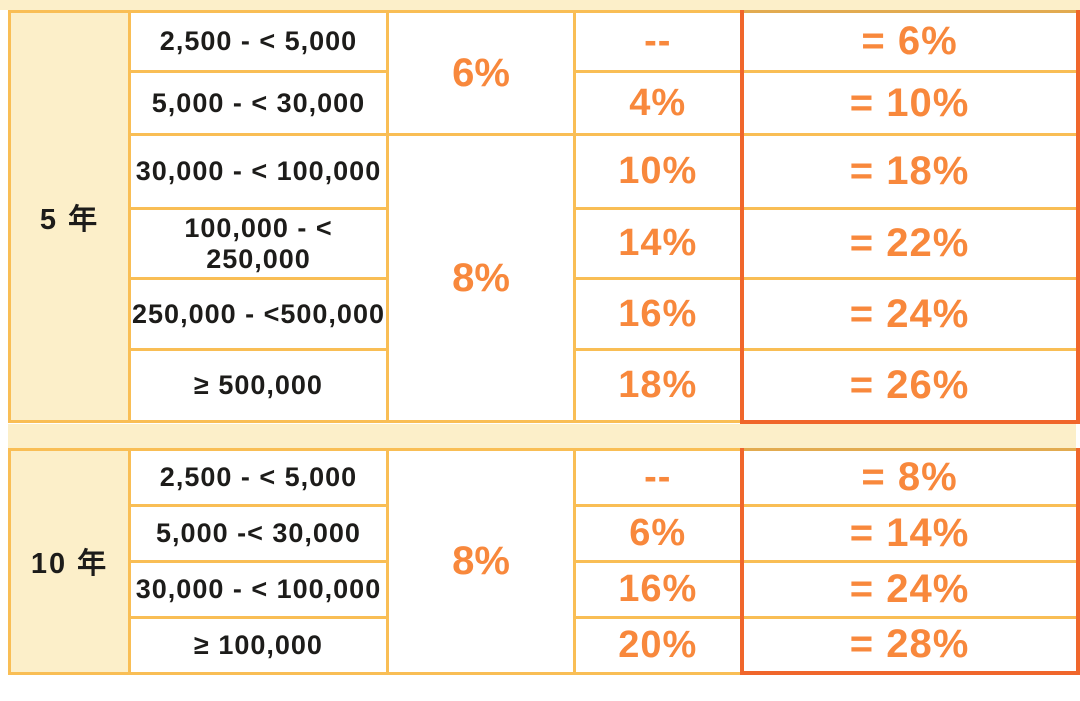  Describe the element at coordinates (909, 243) in the screenshot. I see `total-rate-cell: = 22%` at that location.